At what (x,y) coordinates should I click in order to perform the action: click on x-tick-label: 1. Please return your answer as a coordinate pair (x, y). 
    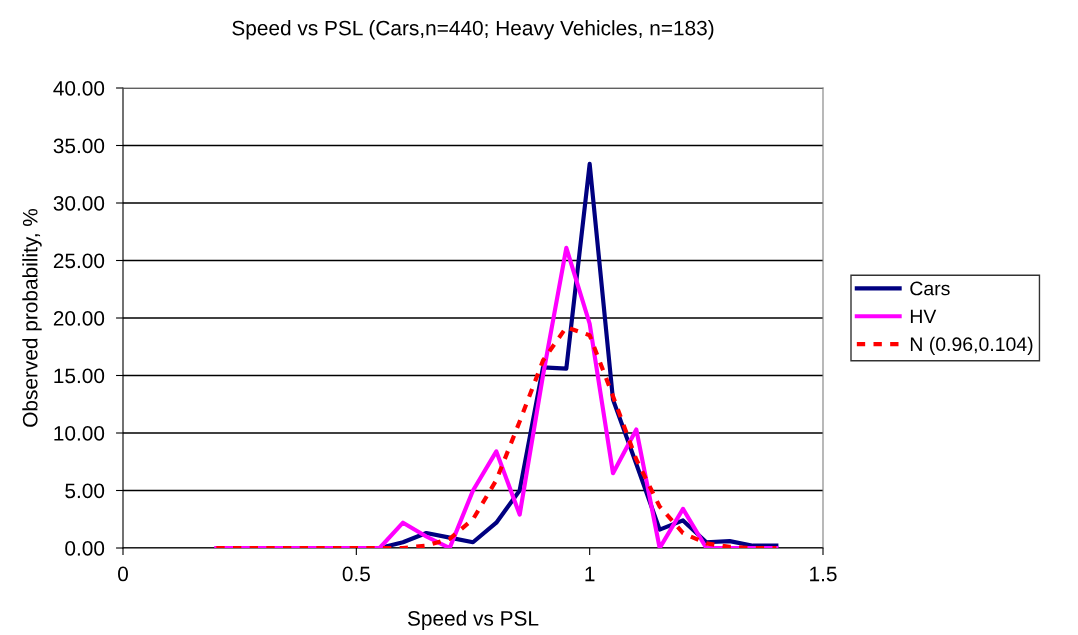
    Looking at the image, I should click on (590, 574).